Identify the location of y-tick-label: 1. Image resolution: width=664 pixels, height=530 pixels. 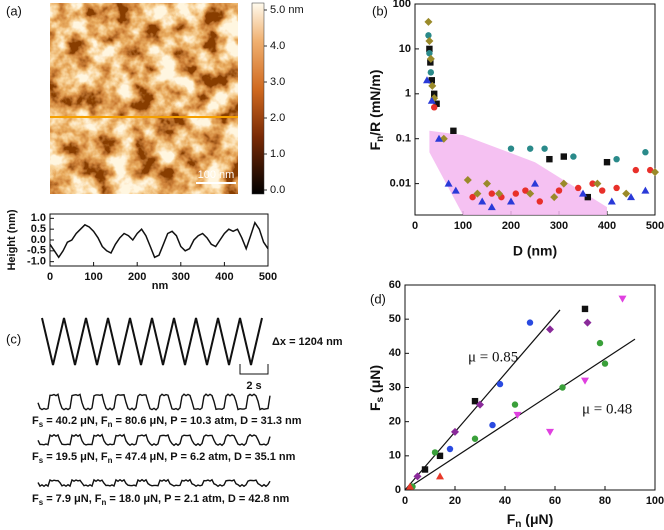
(408, 94).